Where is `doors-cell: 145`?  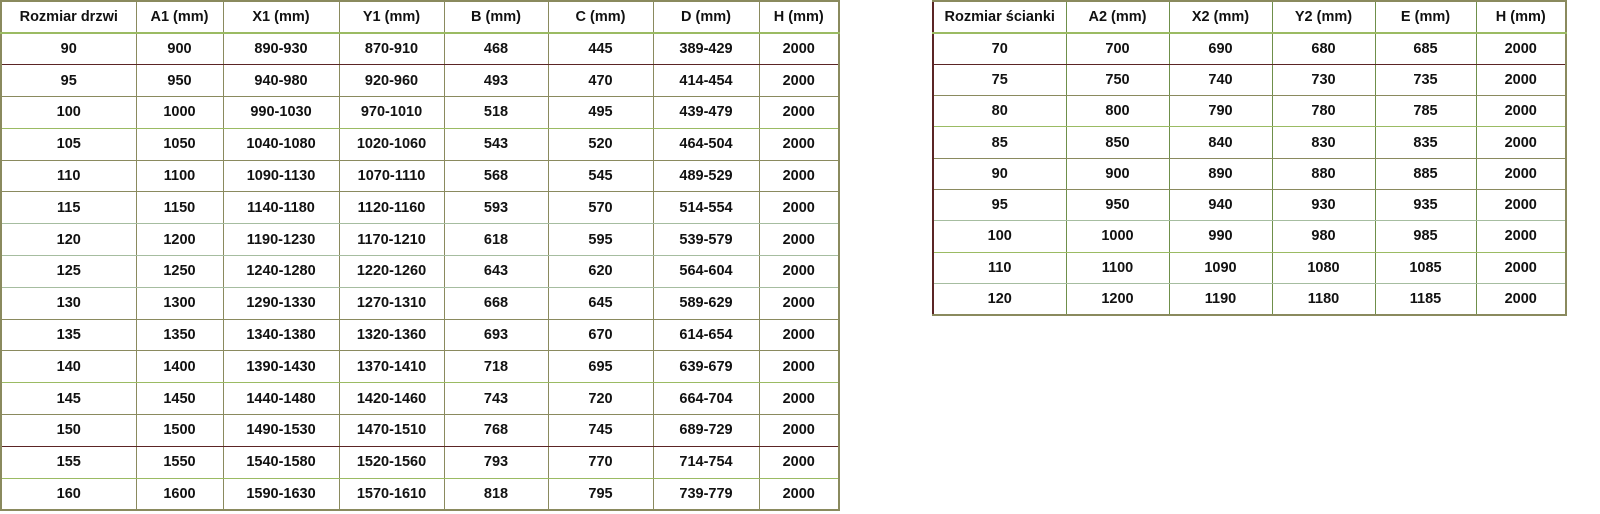
doors-cell: 145 is located at coordinates (69, 399).